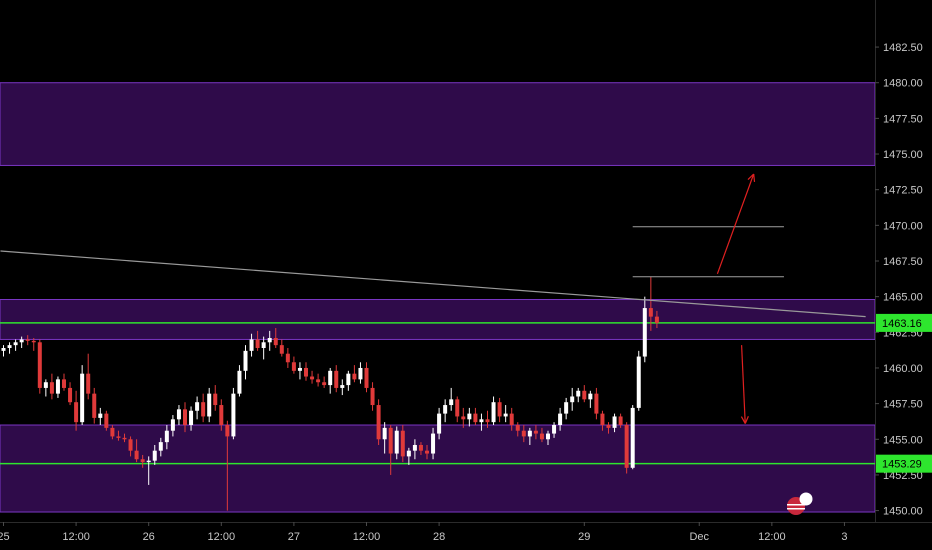 The image size is (932, 550). I want to click on idea-count: 53, so click(806, 499).